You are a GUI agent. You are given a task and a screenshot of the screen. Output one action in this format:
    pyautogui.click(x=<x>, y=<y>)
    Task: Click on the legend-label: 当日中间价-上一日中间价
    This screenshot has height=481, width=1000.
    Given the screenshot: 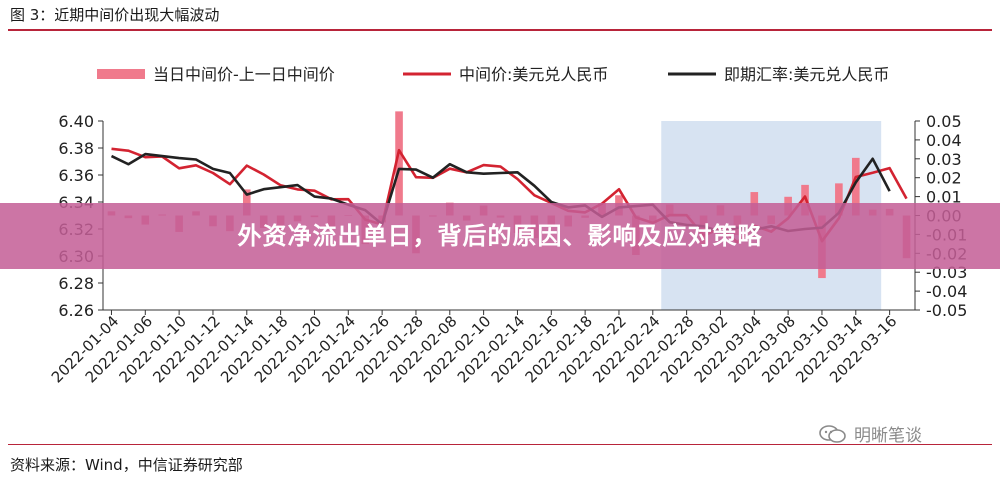 What is the action you would take?
    pyautogui.click(x=244, y=74)
    